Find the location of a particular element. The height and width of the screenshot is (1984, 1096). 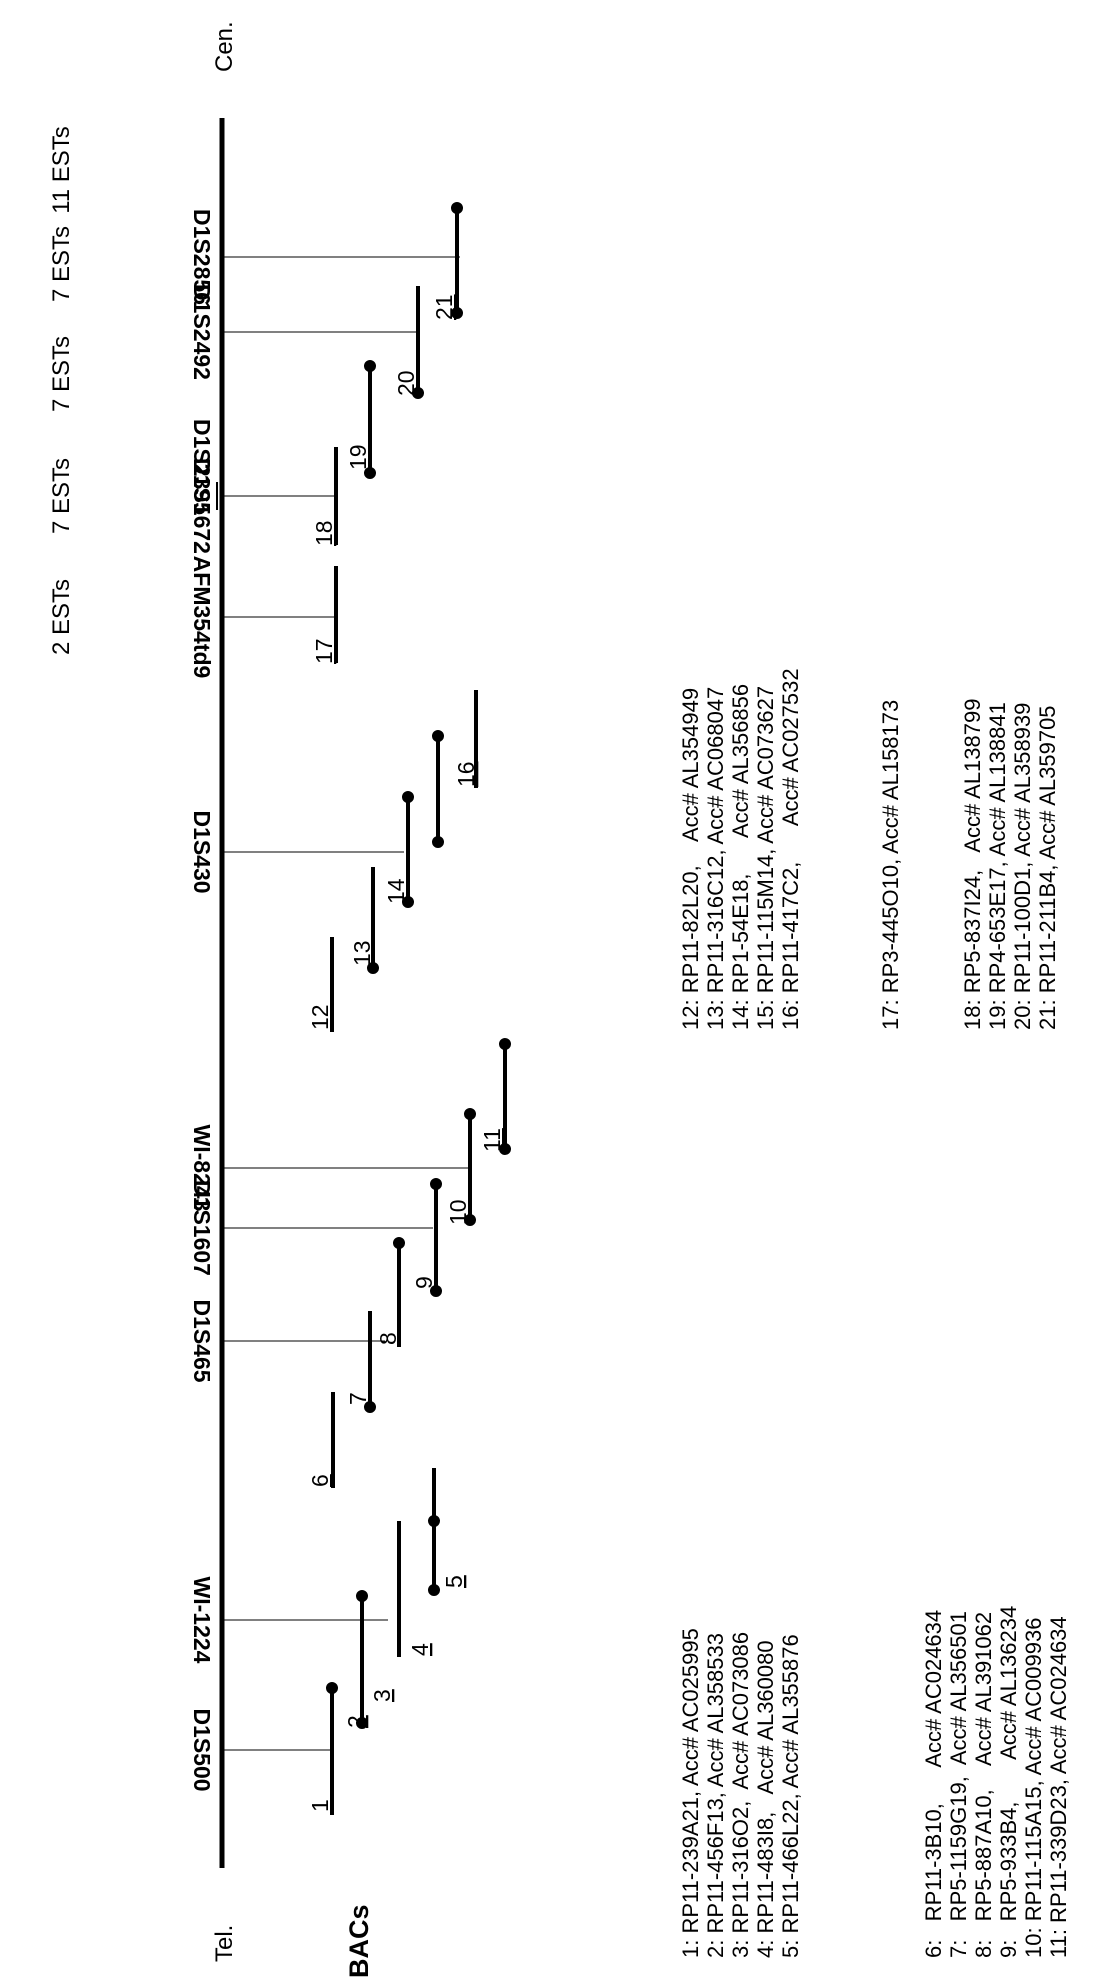

legend-entry: 17: RP3-445O10, Acc# AL158173 is located at coordinates (890, 865).